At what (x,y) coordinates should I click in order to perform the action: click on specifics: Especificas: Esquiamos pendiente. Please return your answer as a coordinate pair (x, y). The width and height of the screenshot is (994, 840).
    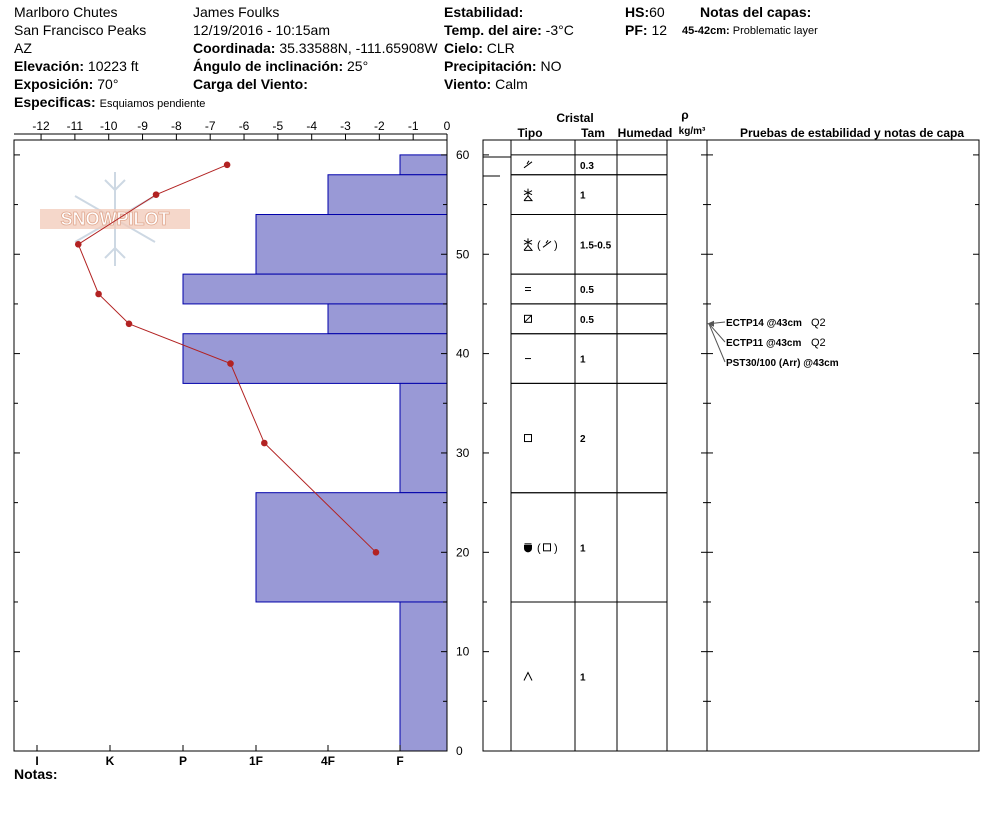
    Looking at the image, I should click on (110, 102).